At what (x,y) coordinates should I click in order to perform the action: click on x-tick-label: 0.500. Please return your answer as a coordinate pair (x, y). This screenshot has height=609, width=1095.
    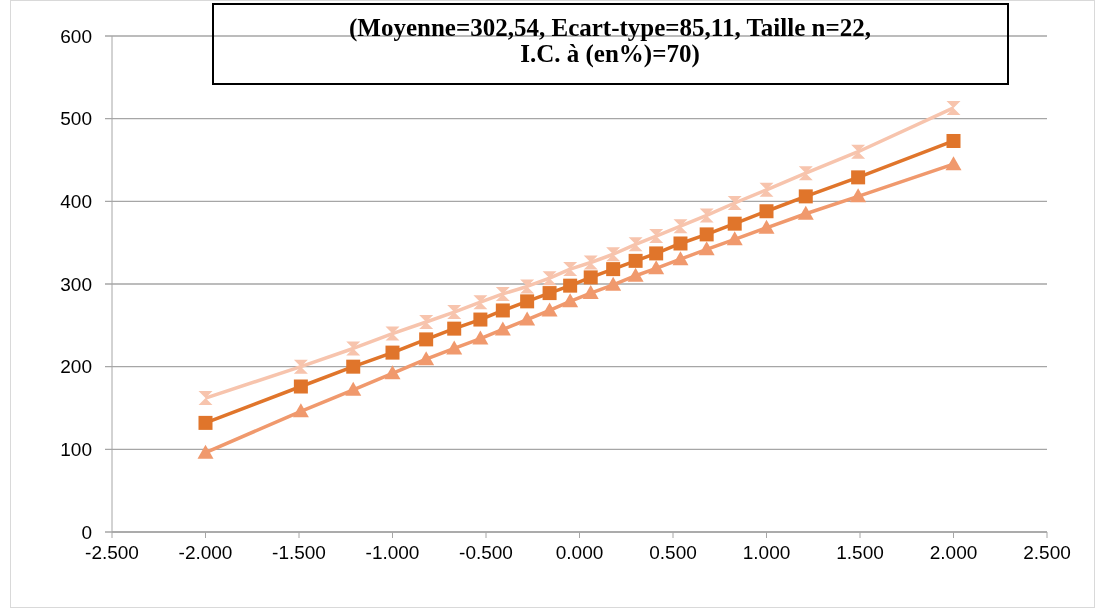
    Looking at the image, I should click on (673, 553).